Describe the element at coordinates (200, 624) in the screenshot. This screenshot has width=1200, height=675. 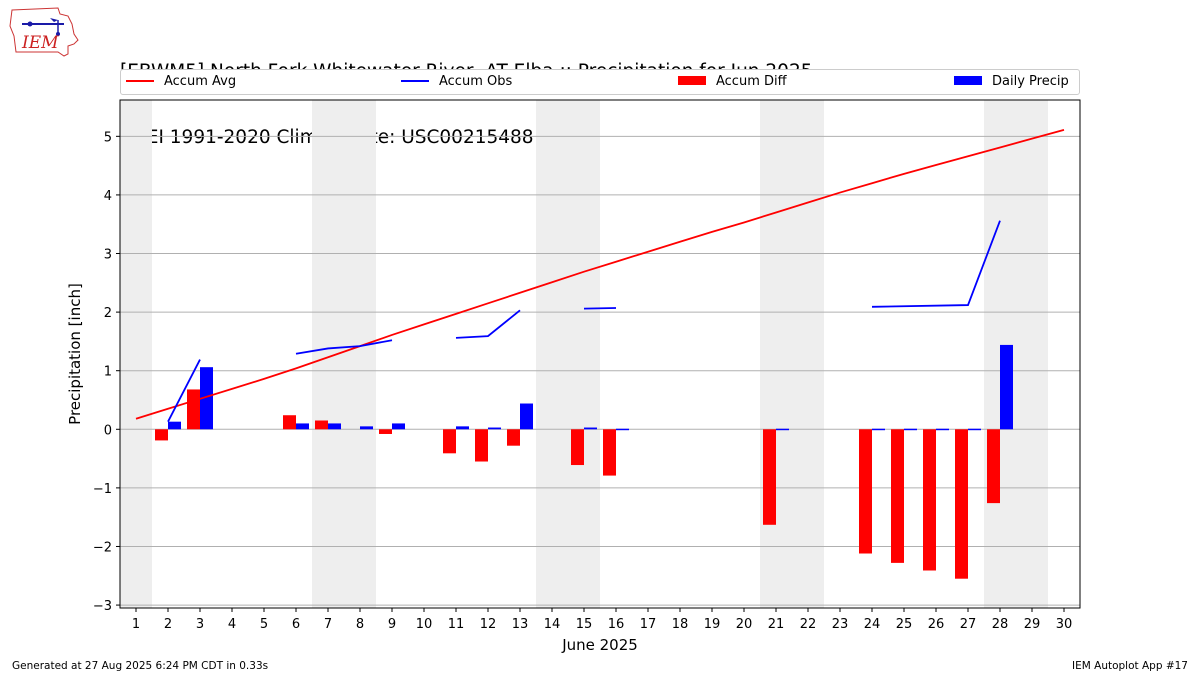
I see `x-tick-label-3: 3` at that location.